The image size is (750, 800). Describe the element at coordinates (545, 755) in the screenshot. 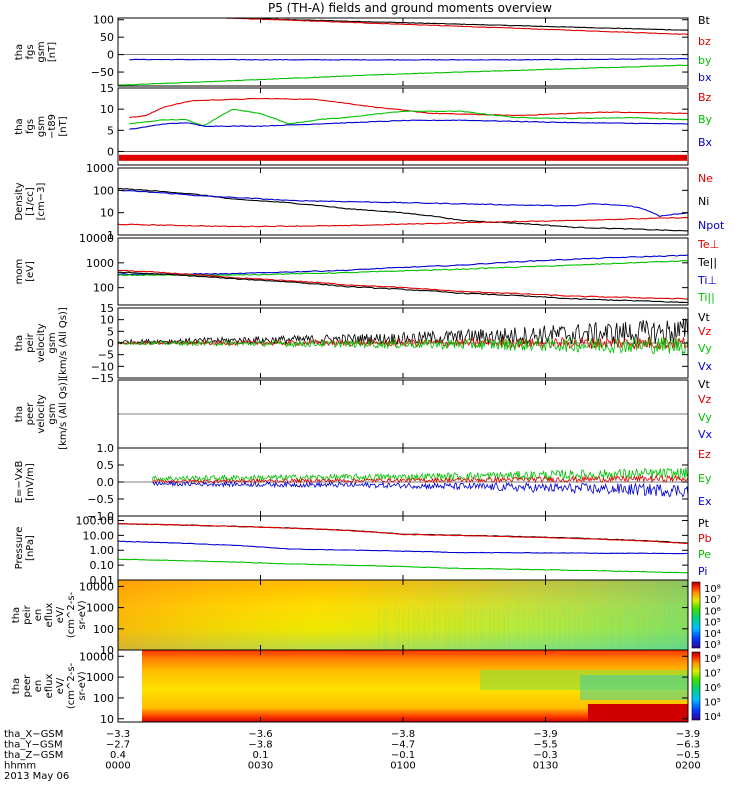

I see `axis-row-value: −0.3` at that location.